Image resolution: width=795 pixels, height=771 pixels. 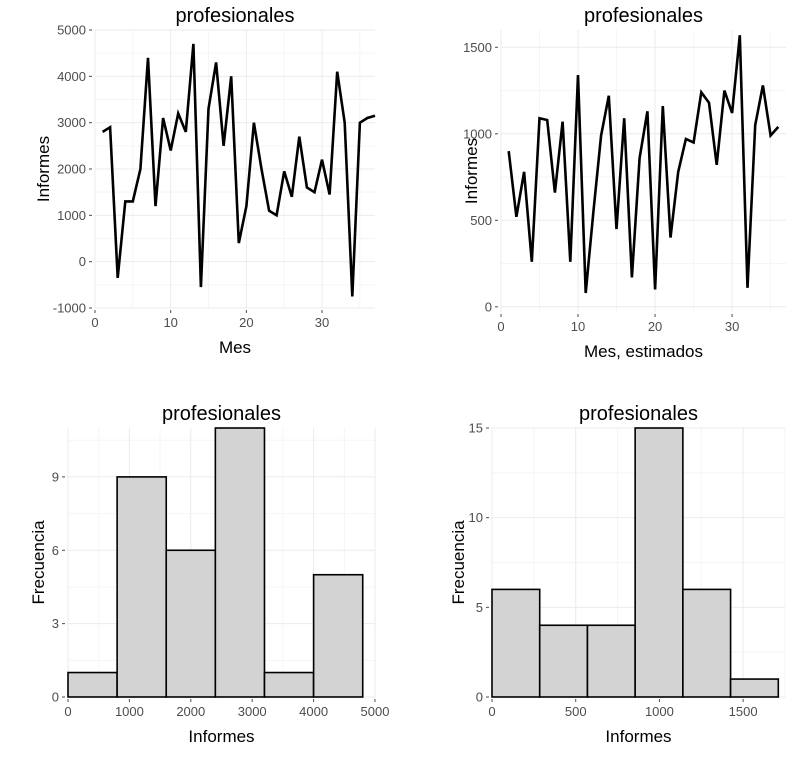 What do you see at coordinates (71, 30) in the screenshot?
I see `y-tick-label: 5000` at bounding box center [71, 30].